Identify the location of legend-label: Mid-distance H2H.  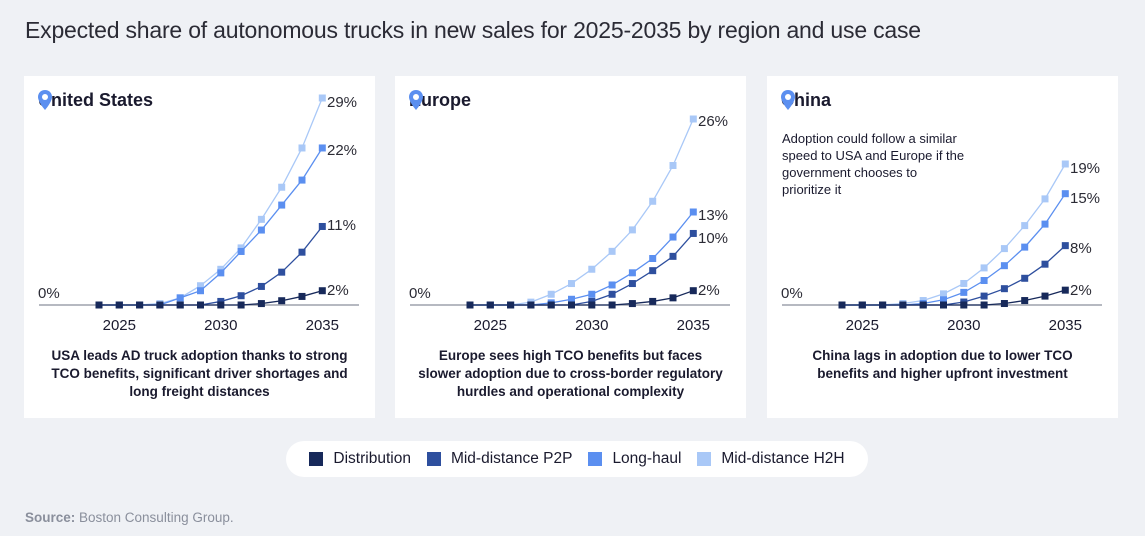
(783, 458).